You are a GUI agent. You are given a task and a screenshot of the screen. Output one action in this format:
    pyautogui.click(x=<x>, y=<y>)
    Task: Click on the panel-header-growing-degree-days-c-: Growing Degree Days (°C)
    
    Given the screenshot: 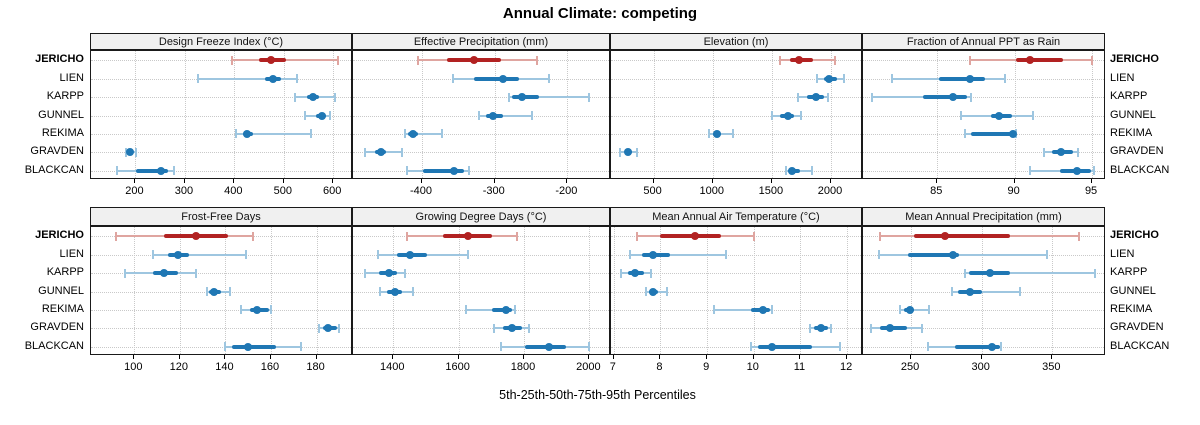 What is the action you would take?
    pyautogui.click(x=481, y=216)
    